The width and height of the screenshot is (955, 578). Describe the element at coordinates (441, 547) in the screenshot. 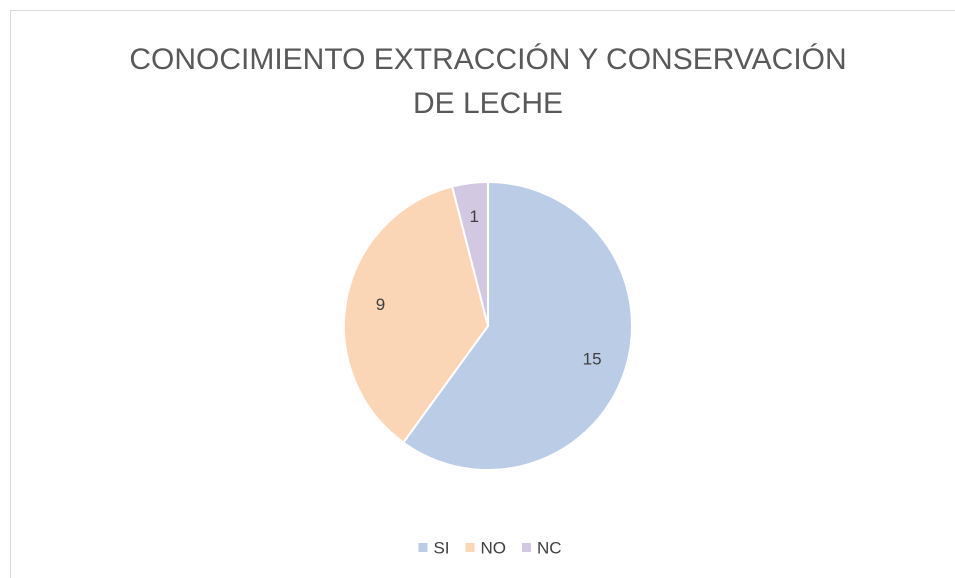

I see `legend-label: SI` at that location.